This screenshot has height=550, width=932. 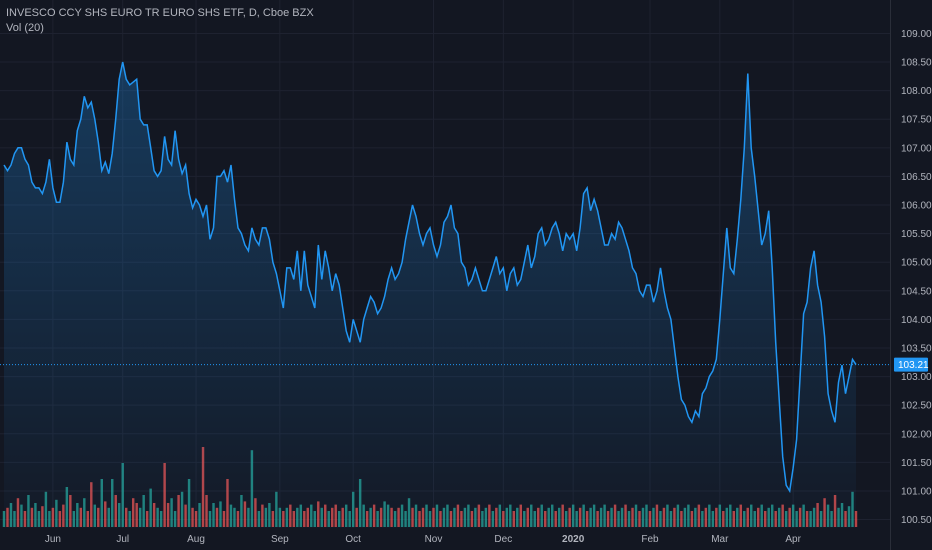 What do you see at coordinates (916, 63) in the screenshot?
I see `price-tick-label: 108.50` at bounding box center [916, 63].